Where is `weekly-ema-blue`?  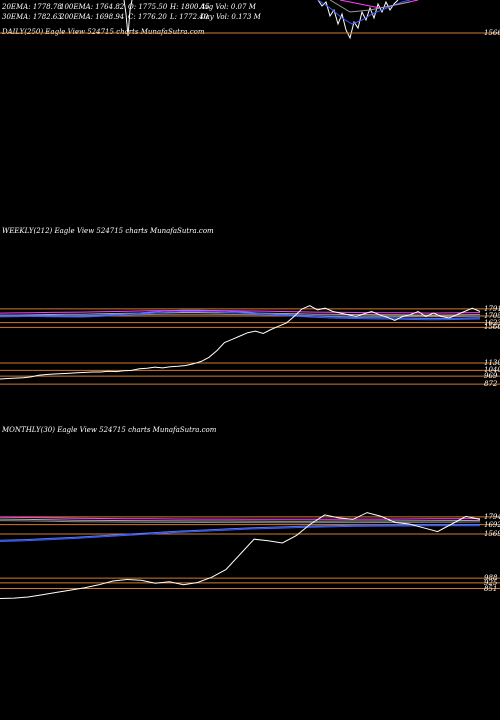
weekly-ema-blue is located at coordinates (240, 316).